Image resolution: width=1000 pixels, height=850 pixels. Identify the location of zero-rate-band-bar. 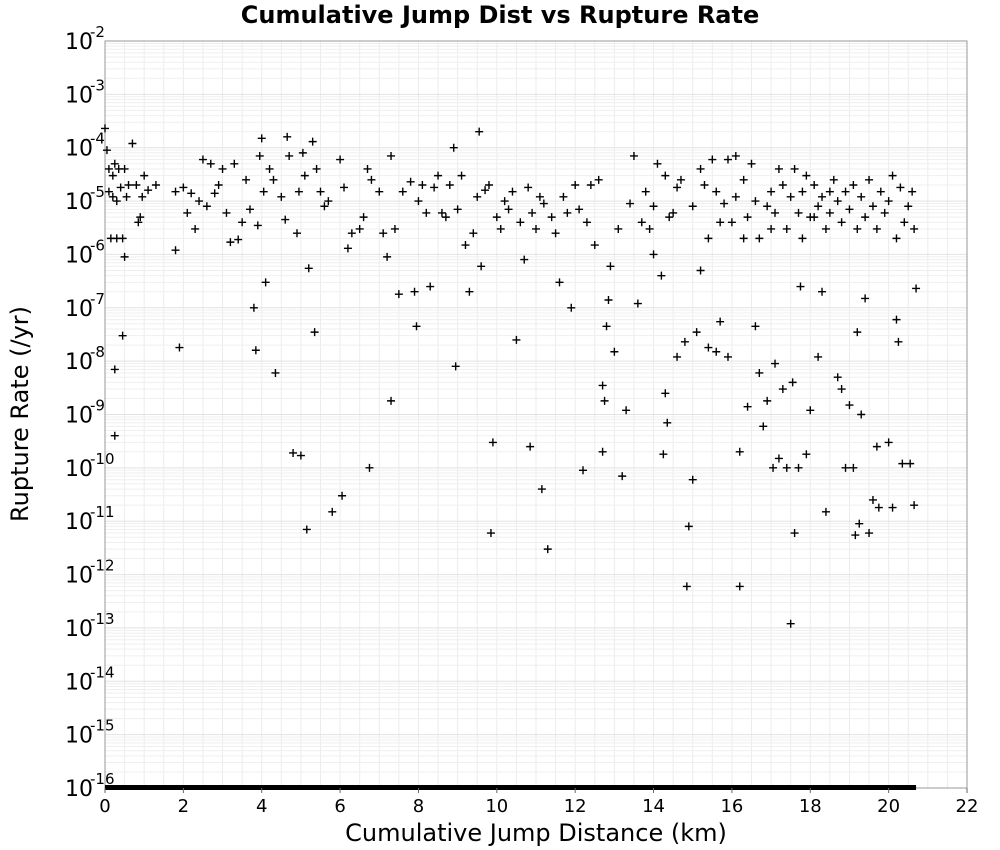
(511, 787).